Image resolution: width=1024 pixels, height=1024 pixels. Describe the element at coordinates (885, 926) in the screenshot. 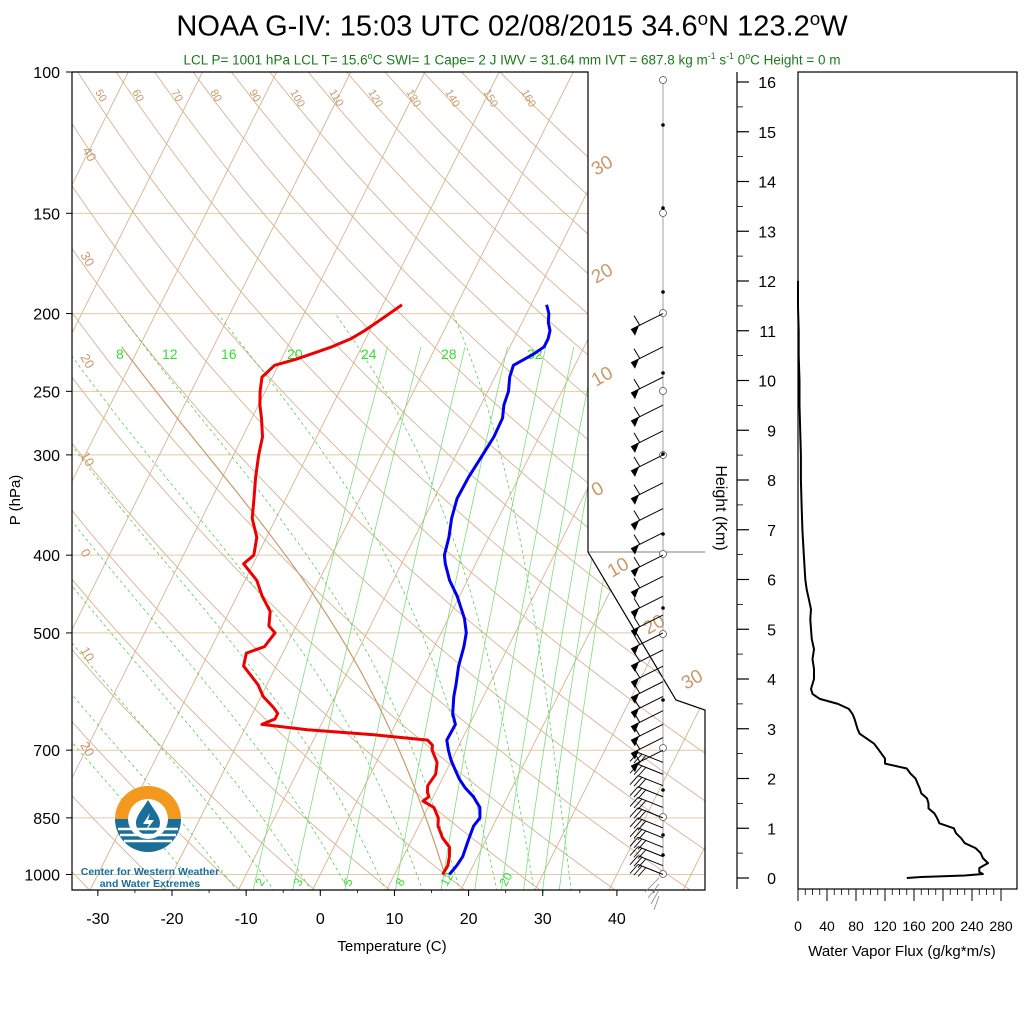

I see `flux-tick-label: 120` at that location.